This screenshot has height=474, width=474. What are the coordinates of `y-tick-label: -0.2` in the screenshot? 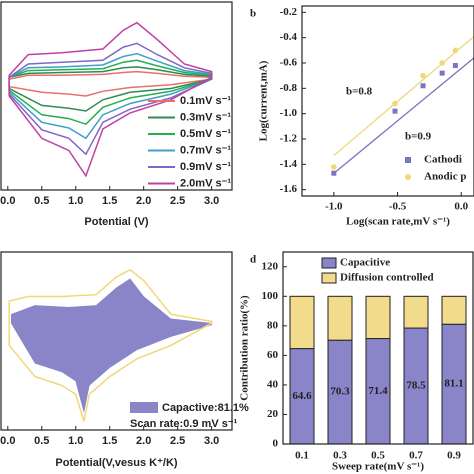 It's located at (289, 12).